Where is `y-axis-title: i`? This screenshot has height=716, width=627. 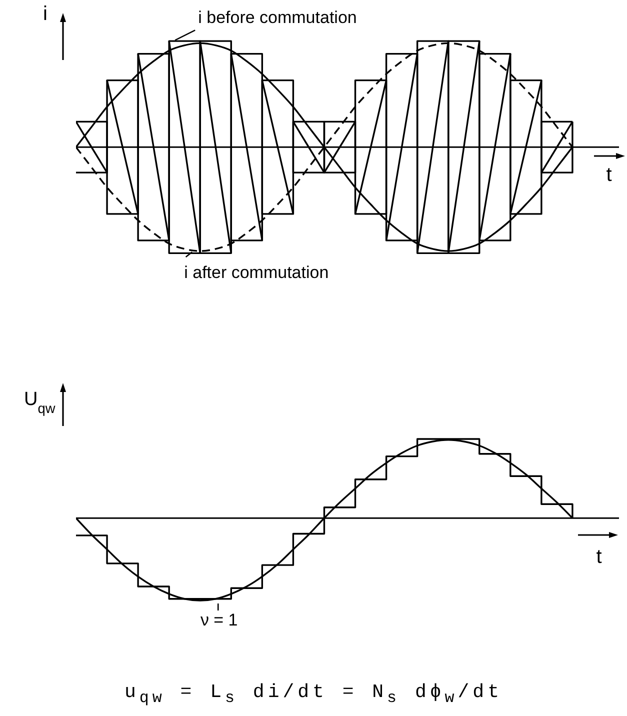
y-axis-title: i is located at coordinates (45, 14).